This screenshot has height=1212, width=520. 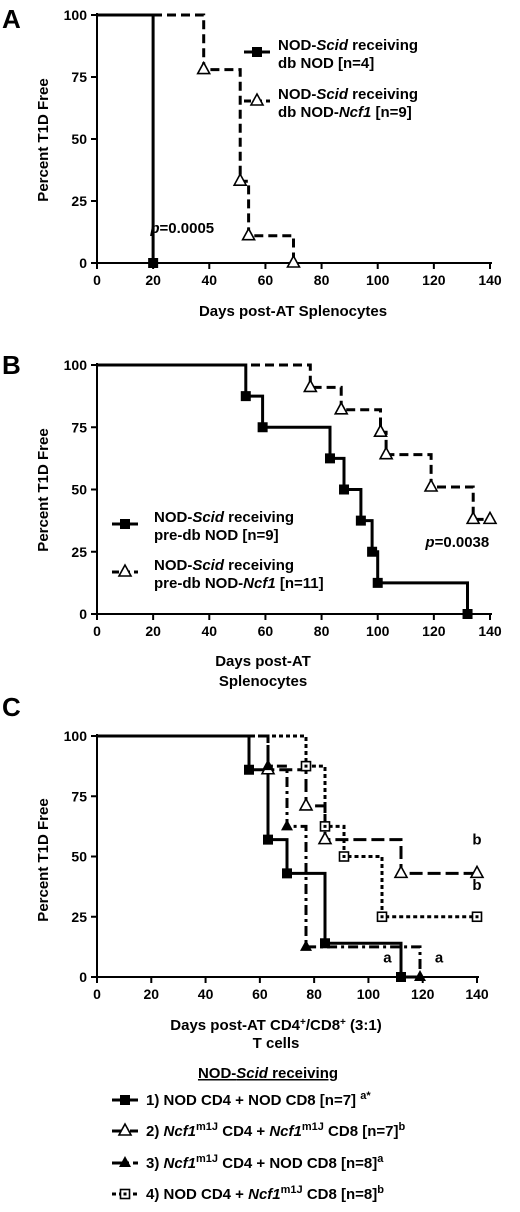 I want to click on panel-a-legend-1-line1: NOD-Scid receiving, so click(x=348, y=45).